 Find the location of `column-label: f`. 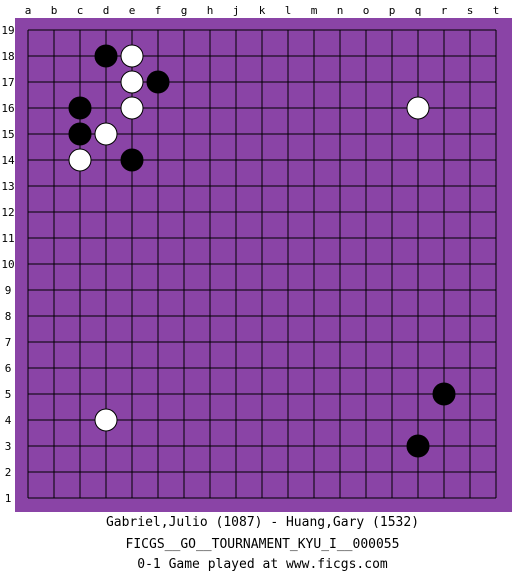

column-label: f is located at coordinates (158, 10).